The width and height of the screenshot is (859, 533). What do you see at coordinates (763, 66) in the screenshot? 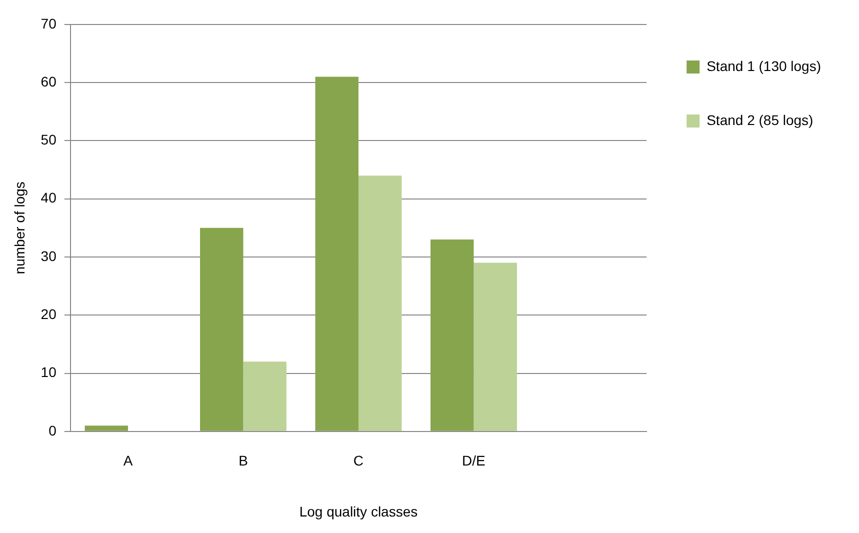
I see `legend-label: Stand 1 (130 logs)` at bounding box center [763, 66].